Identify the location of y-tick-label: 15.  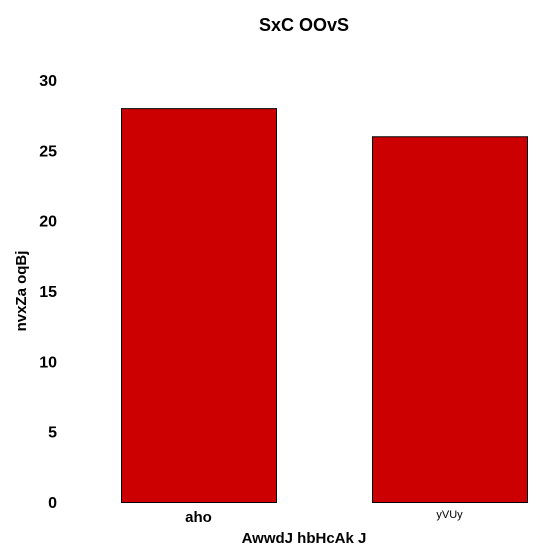
(48, 292).